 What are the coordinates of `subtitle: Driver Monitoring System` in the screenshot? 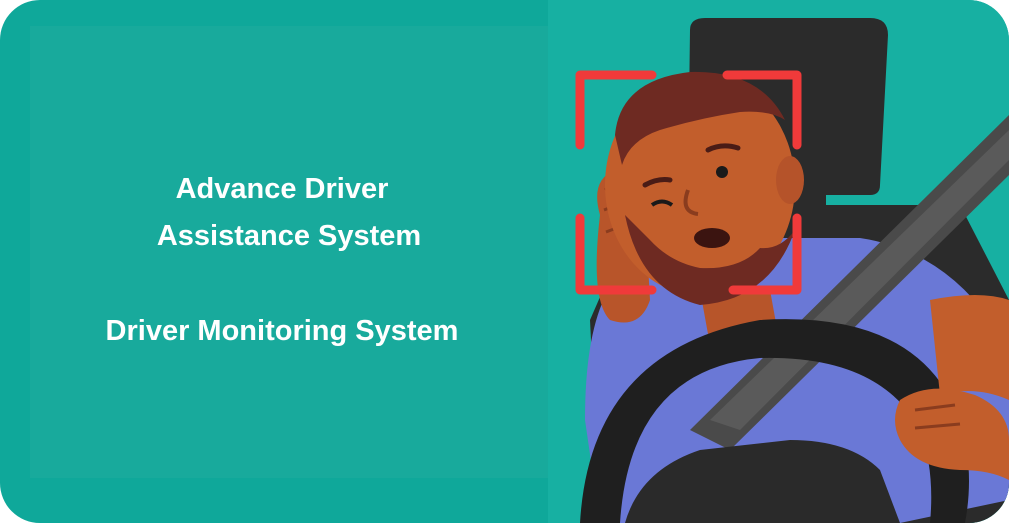 It's located at (282, 331).